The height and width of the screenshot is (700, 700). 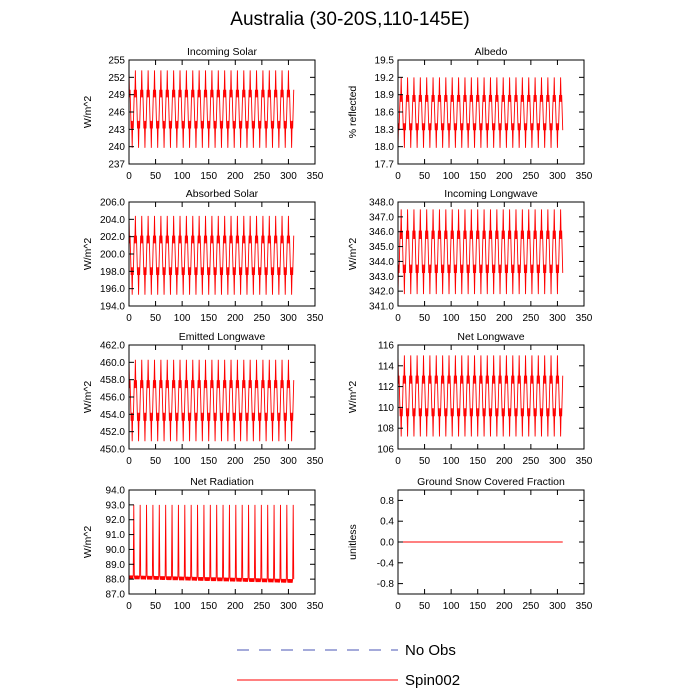 What do you see at coordinates (385, 61) in the screenshot?
I see `y-tick-label: 19.5` at bounding box center [385, 61].